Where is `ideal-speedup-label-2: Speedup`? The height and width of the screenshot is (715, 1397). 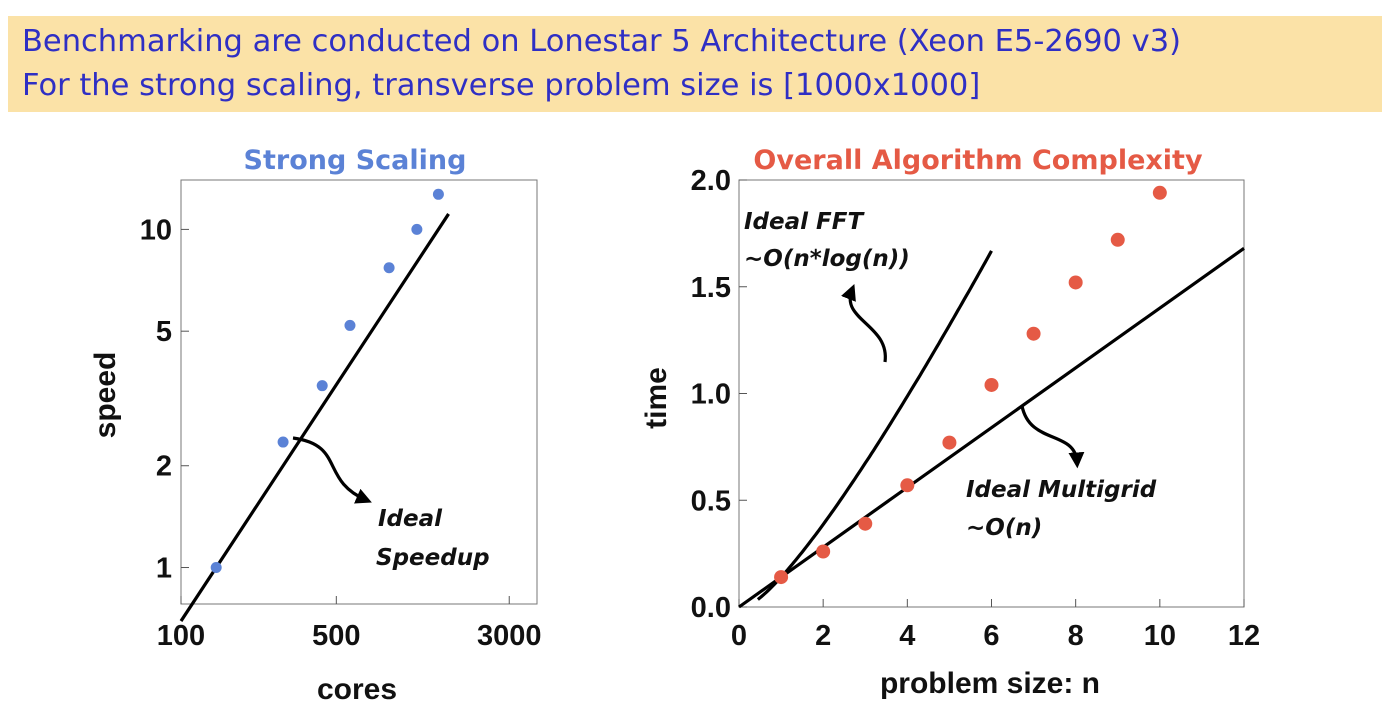 ideal-speedup-label-2: Speedup is located at coordinates (433, 558).